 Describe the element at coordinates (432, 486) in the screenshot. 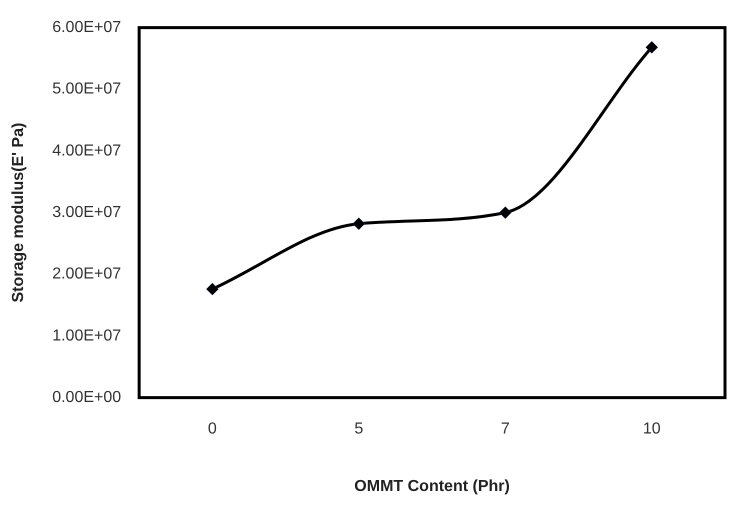

I see `x-axis-title: OMMT Content (Phr)` at that location.